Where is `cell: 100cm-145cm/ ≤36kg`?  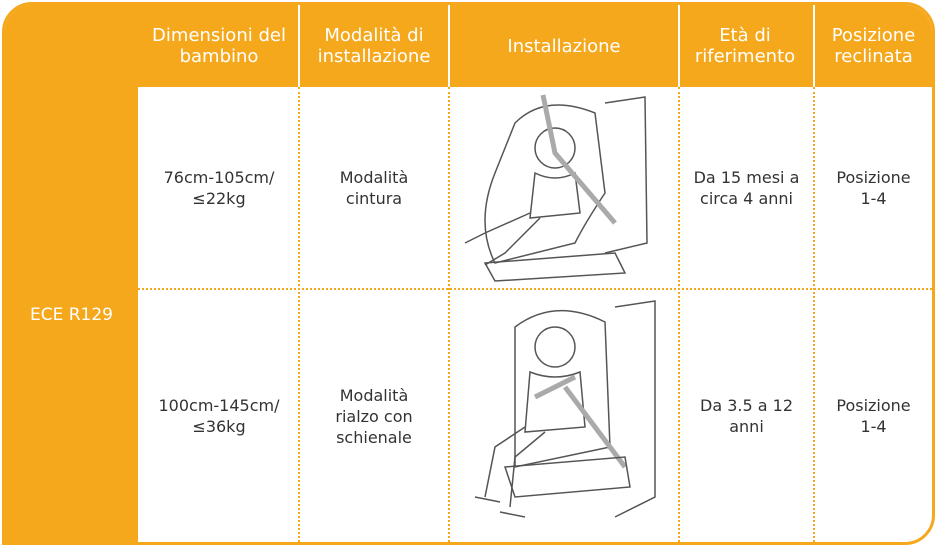
cell: 100cm-145cm/ ≤36kg is located at coordinates (219, 416).